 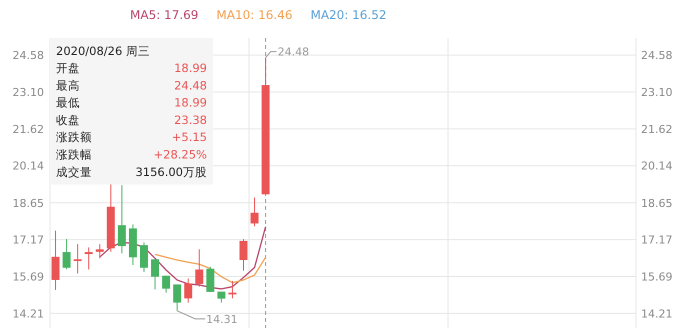 I want to click on annotation: 最高, so click(x=68, y=85).